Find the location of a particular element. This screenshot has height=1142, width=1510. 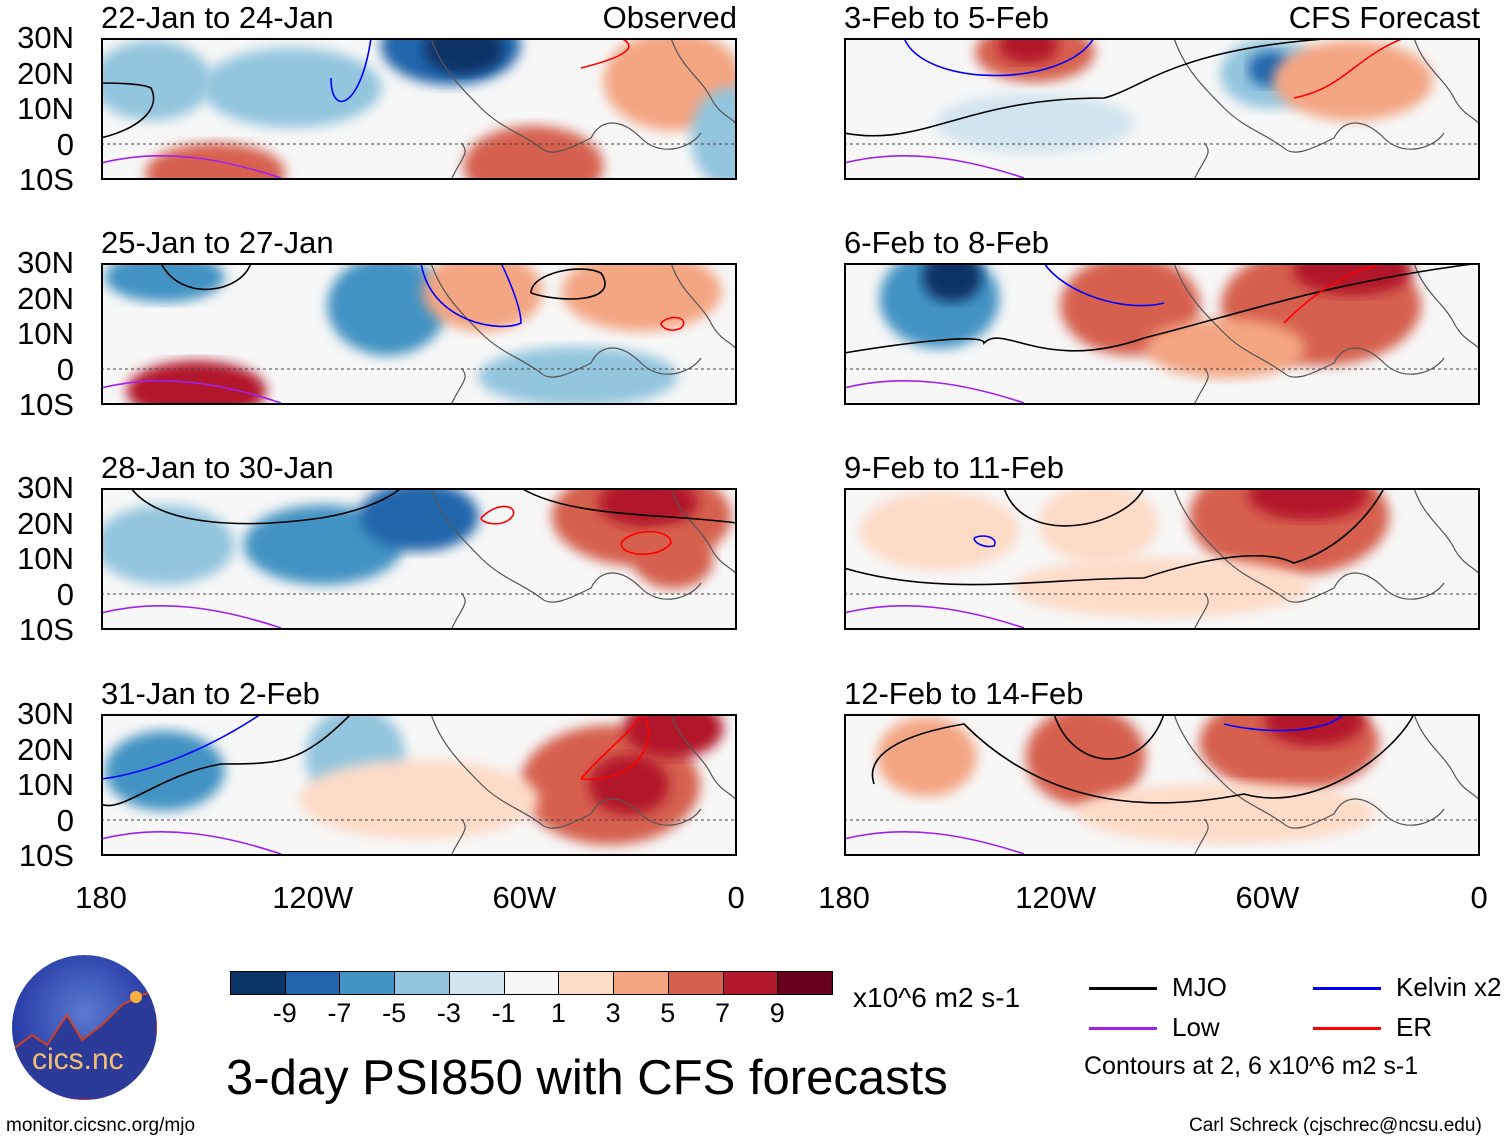

legend-line-kelvin is located at coordinates (1347, 988).